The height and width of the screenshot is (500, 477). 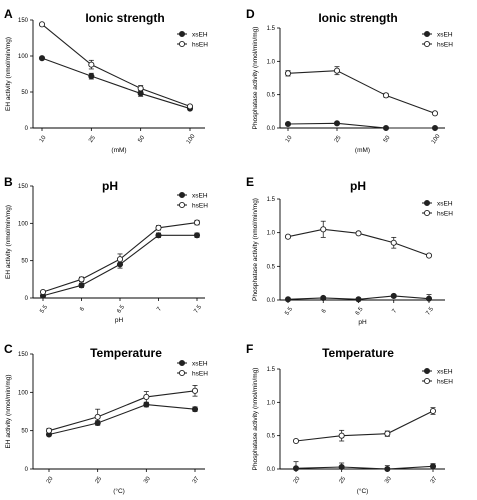 What do you see at coordinates (92, 138) in the screenshot?
I see `x-tick-label: 25` at bounding box center [92, 138].